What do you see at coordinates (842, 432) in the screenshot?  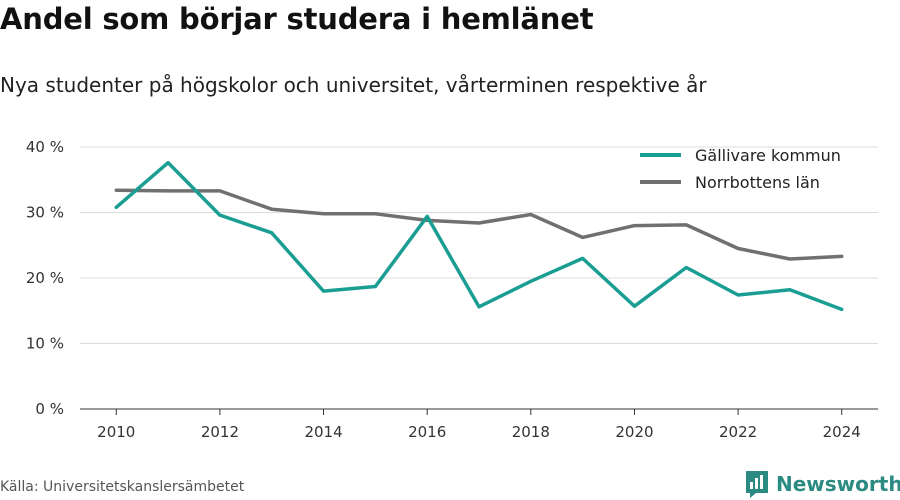 I see `x-tick-label: 2024` at bounding box center [842, 432].